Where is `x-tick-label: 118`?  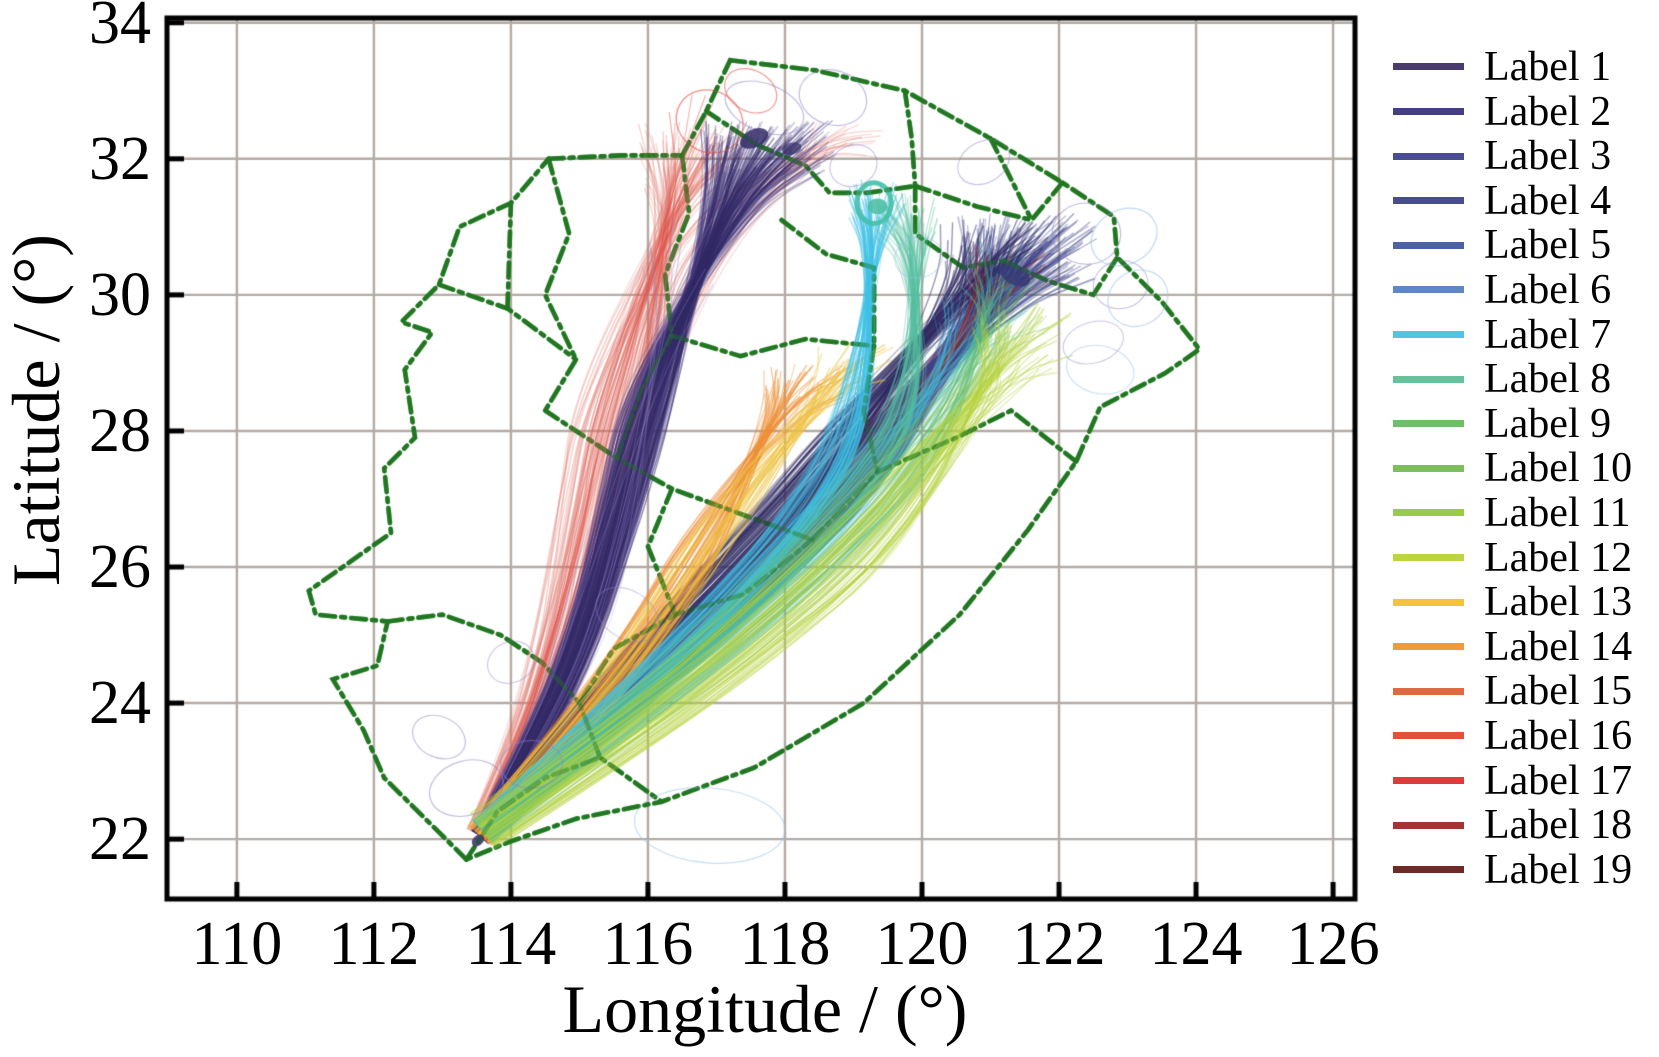 x-tick-label: 118 is located at coordinates (785, 944).